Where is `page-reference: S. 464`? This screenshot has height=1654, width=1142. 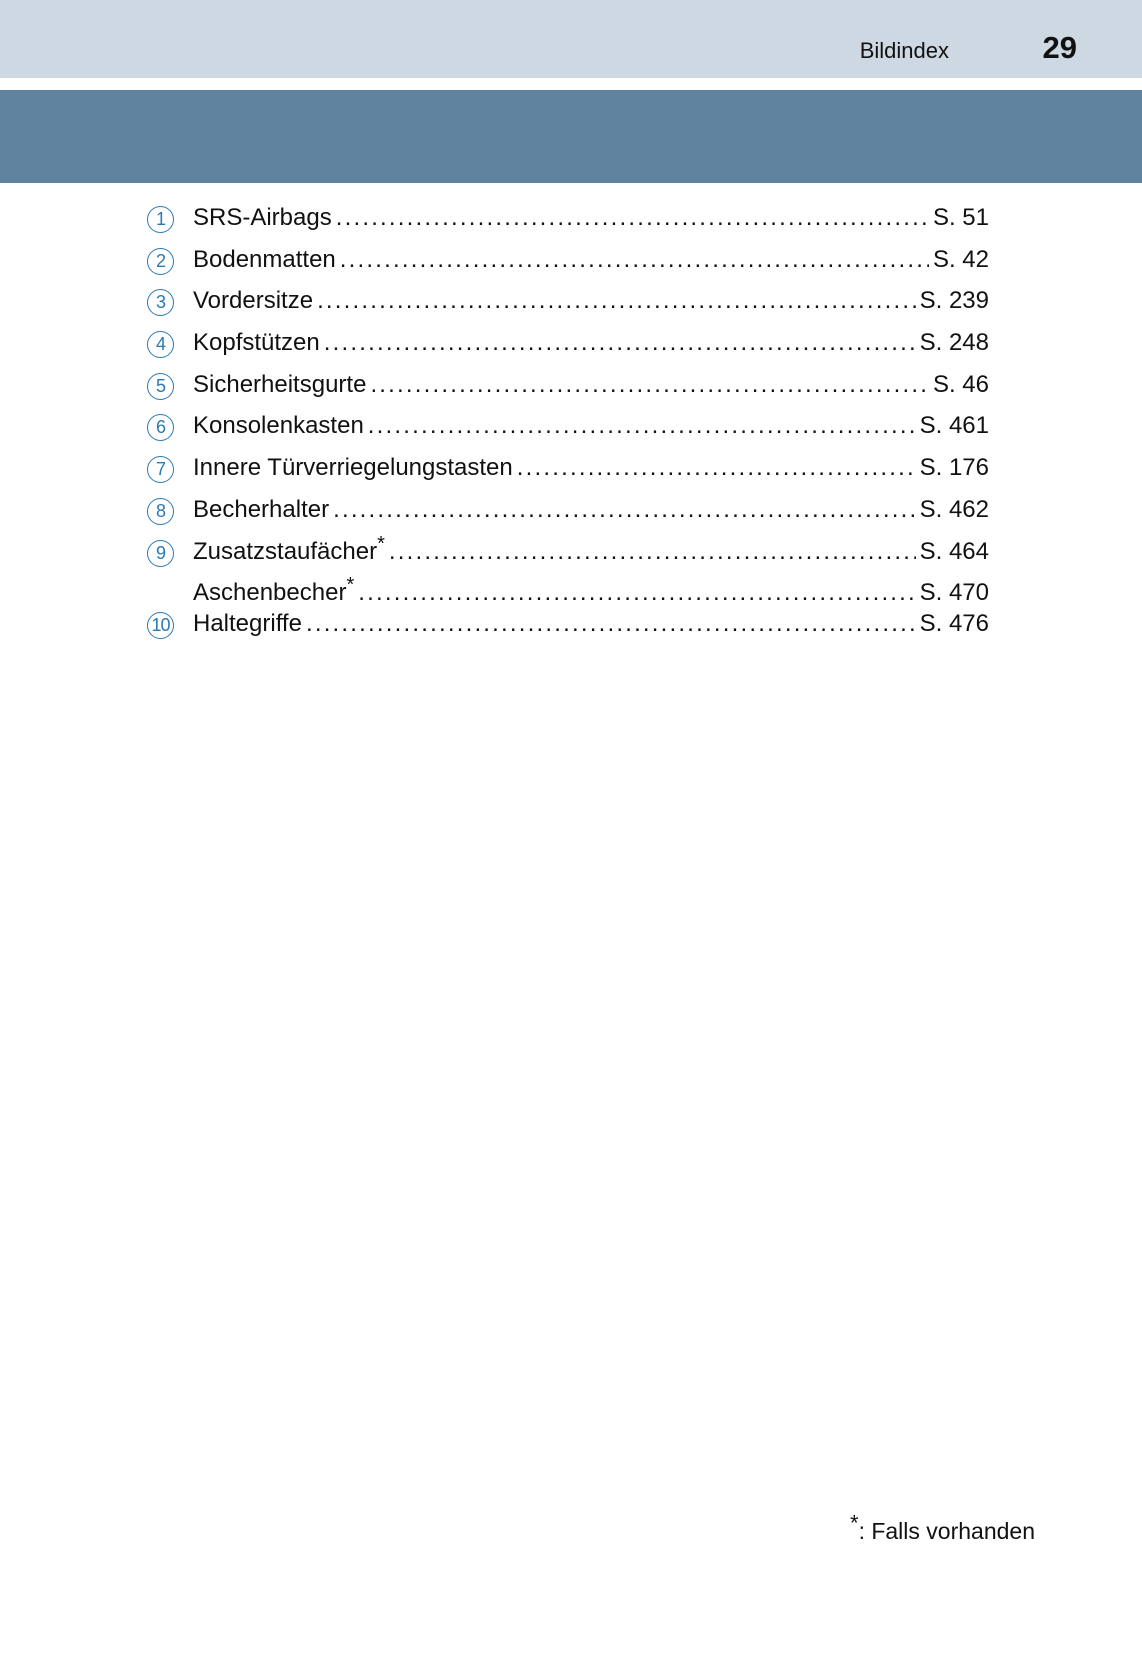
page-reference: S. 464 is located at coordinates (954, 551).